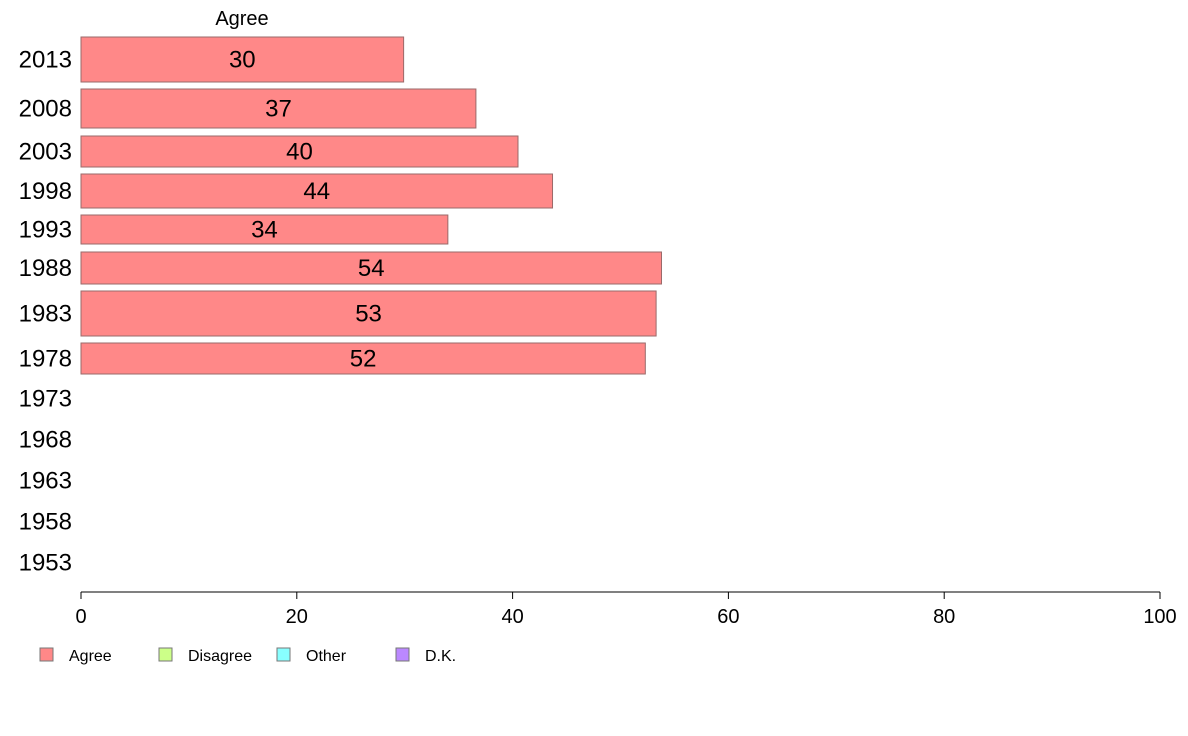 The width and height of the screenshot is (1188, 736). I want to click on bar-value-label: 53, so click(368, 314).